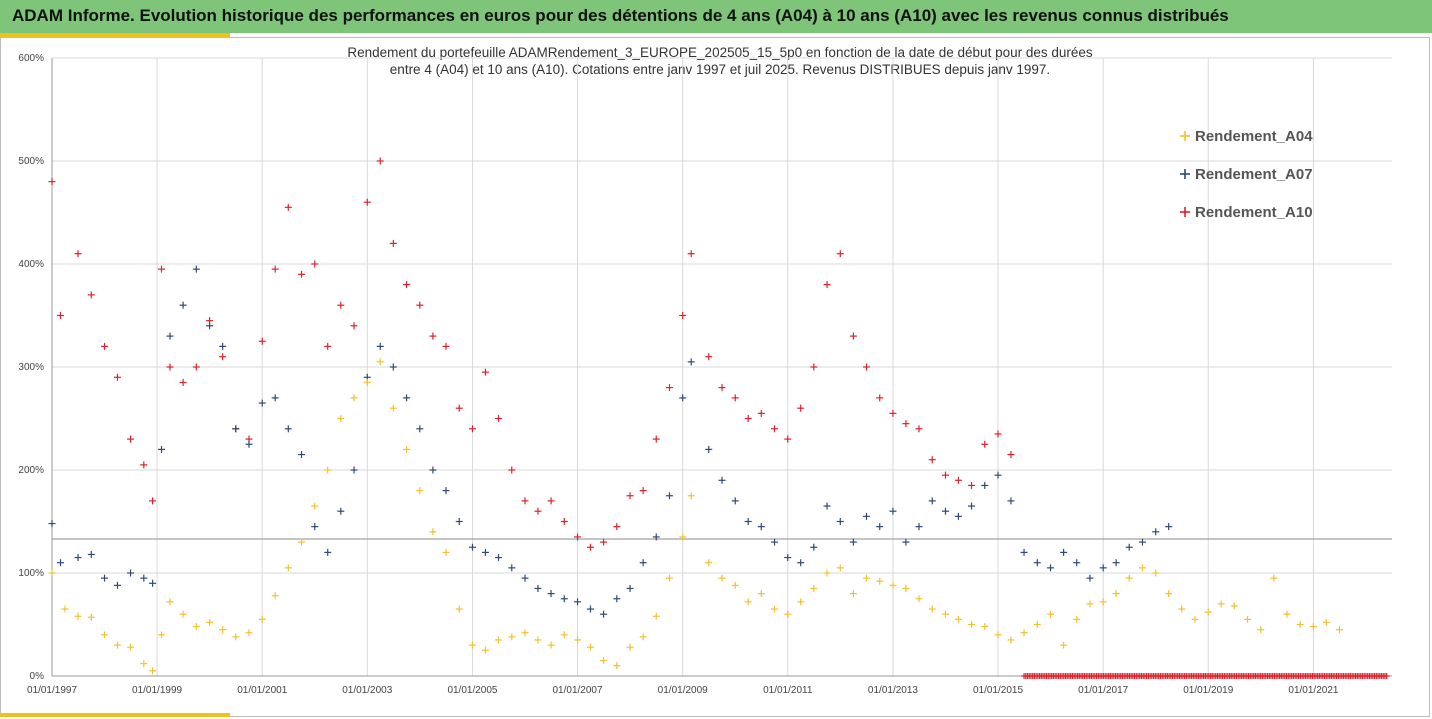 This screenshot has width=1432, height=719. I want to click on y-tick-label: 100%, so click(31, 573).